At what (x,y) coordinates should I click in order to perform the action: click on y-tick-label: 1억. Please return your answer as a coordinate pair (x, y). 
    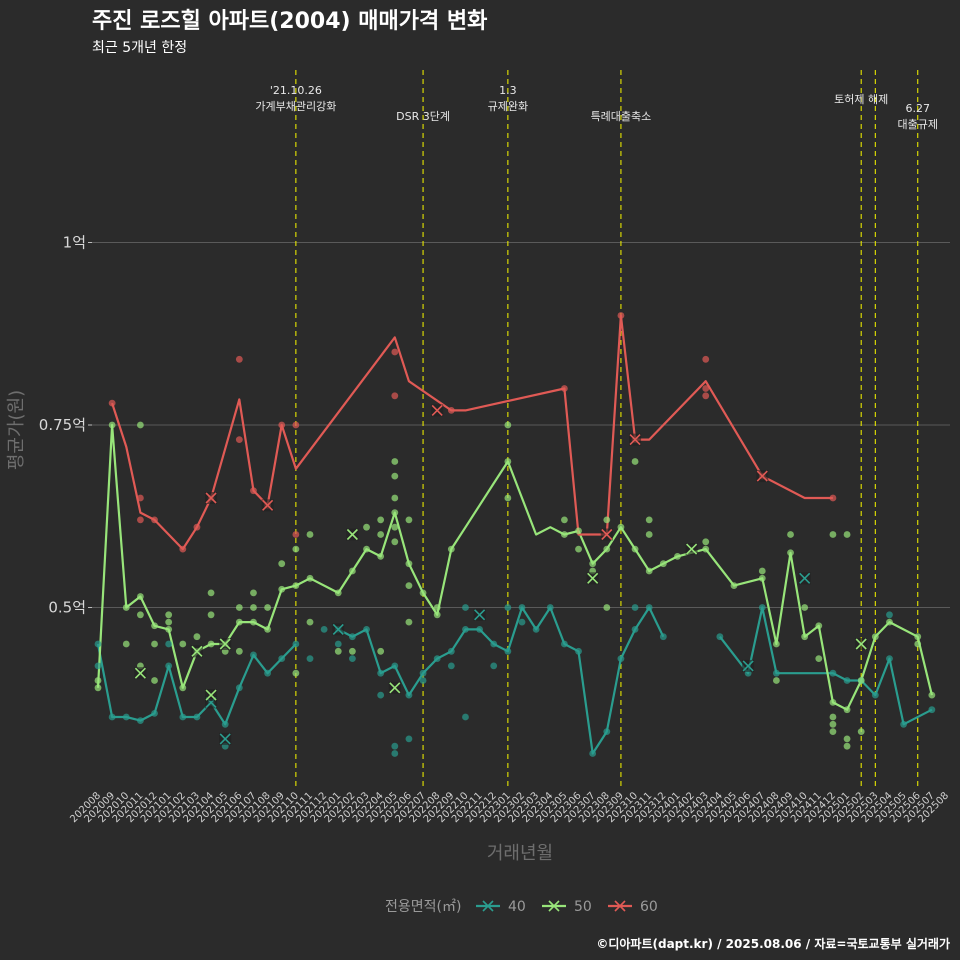
    Looking at the image, I should click on (74, 243).